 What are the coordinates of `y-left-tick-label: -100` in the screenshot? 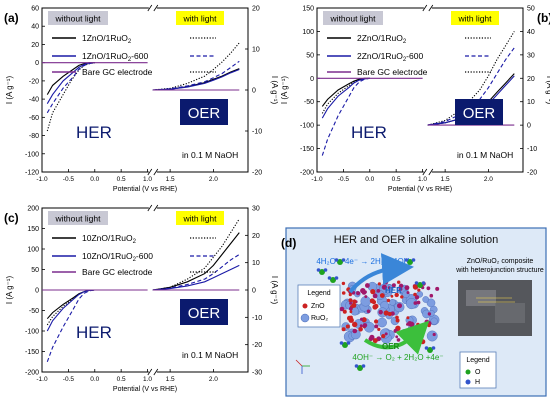 It's located at (307, 126).